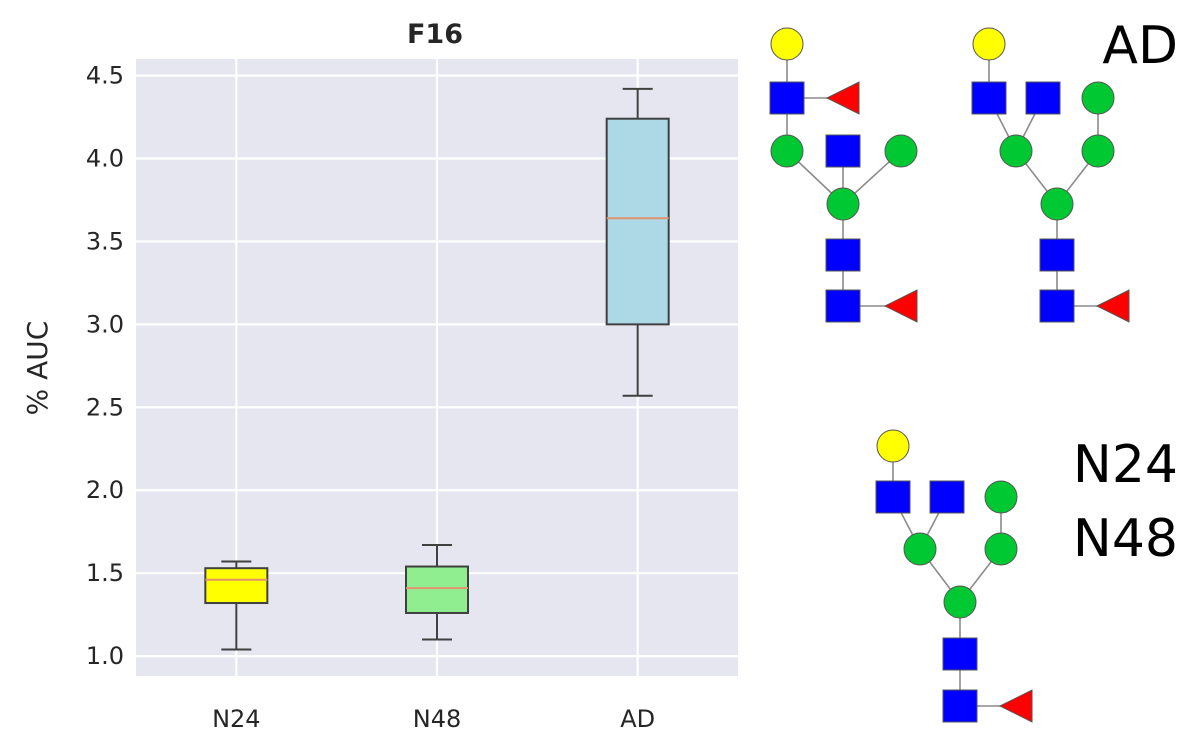 This screenshot has height=735, width=1185. Describe the element at coordinates (1125, 539) in the screenshot. I see `glycan-label-n48: N48` at that location.